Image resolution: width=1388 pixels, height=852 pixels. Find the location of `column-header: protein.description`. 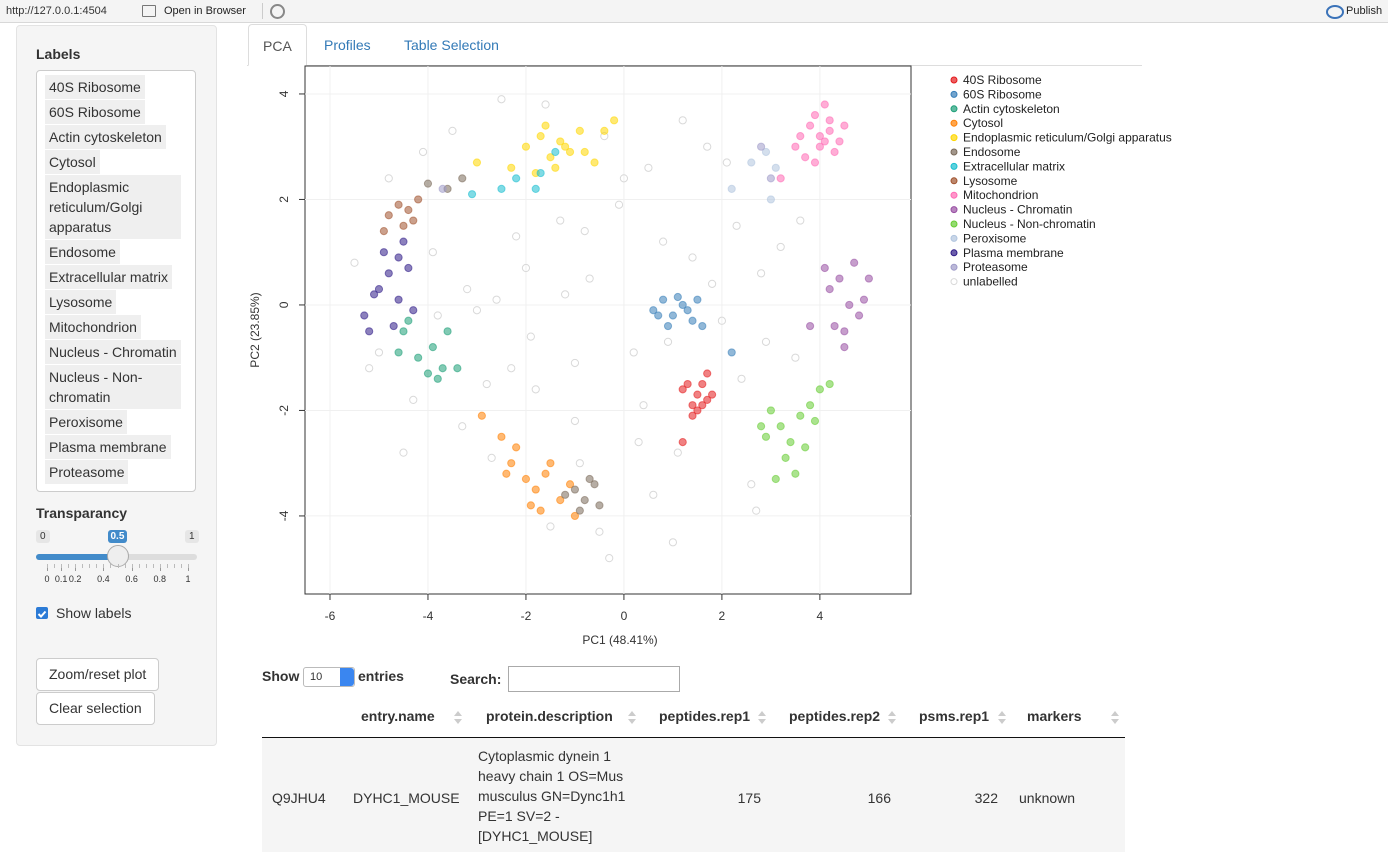

column-header: protein.description is located at coordinates (549, 716).